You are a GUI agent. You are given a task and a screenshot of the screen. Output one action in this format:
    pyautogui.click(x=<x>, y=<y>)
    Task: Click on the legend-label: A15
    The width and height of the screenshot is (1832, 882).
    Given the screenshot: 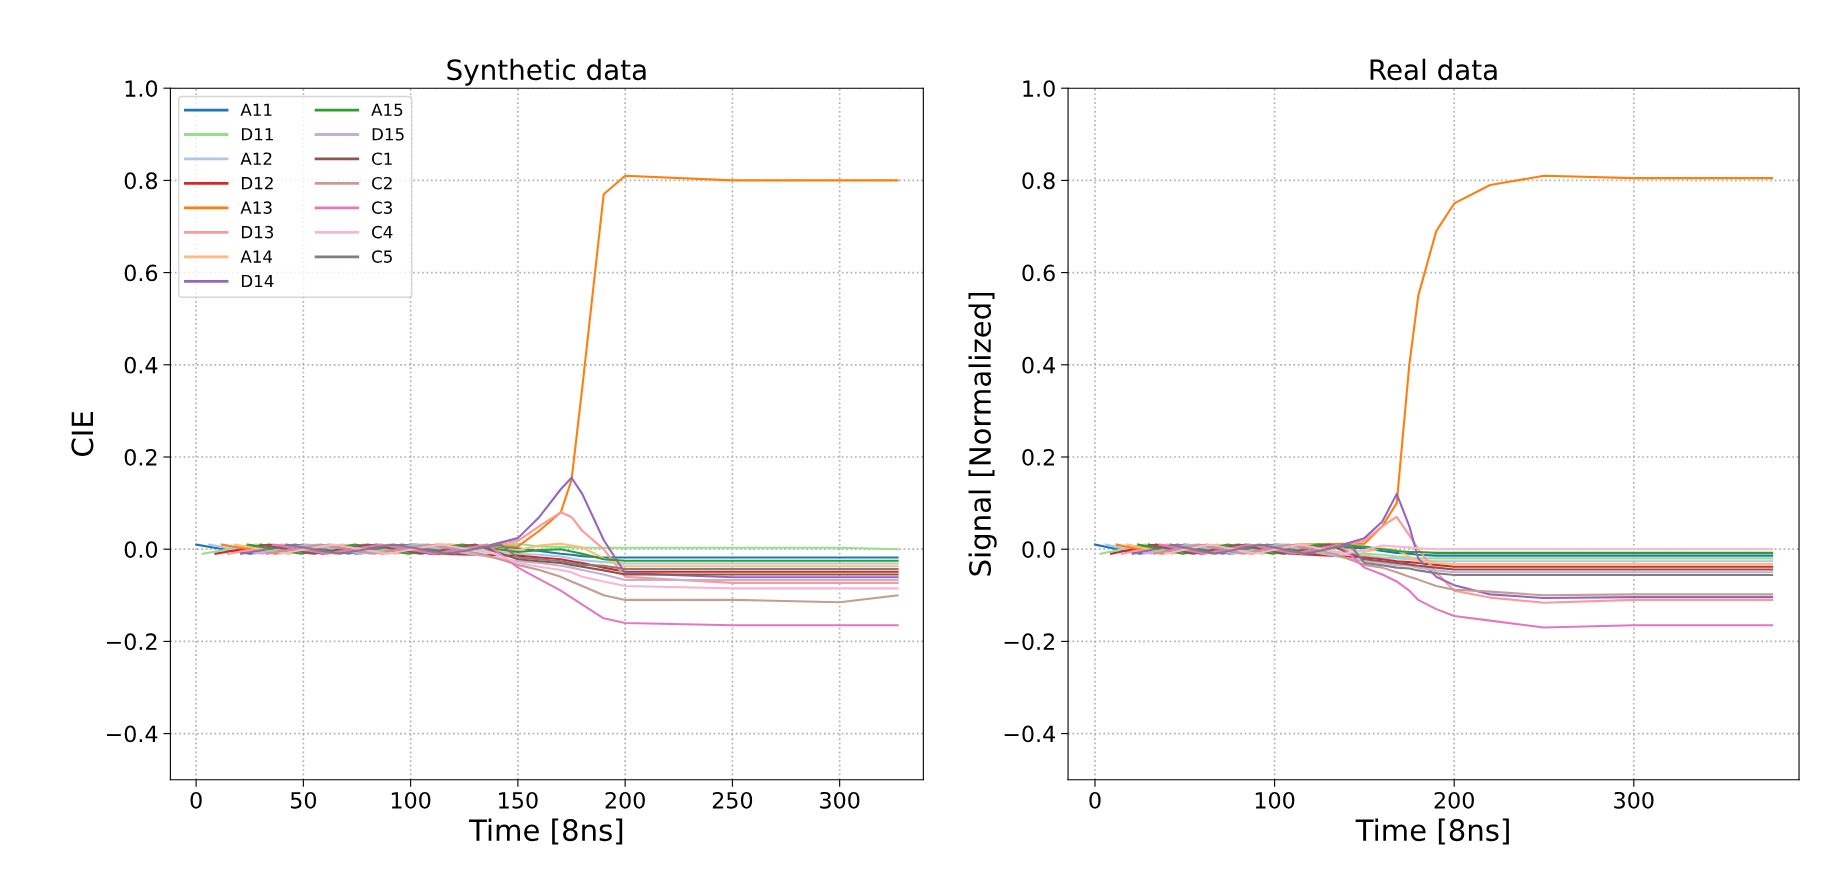 What is the action you would take?
    pyautogui.click(x=387, y=110)
    